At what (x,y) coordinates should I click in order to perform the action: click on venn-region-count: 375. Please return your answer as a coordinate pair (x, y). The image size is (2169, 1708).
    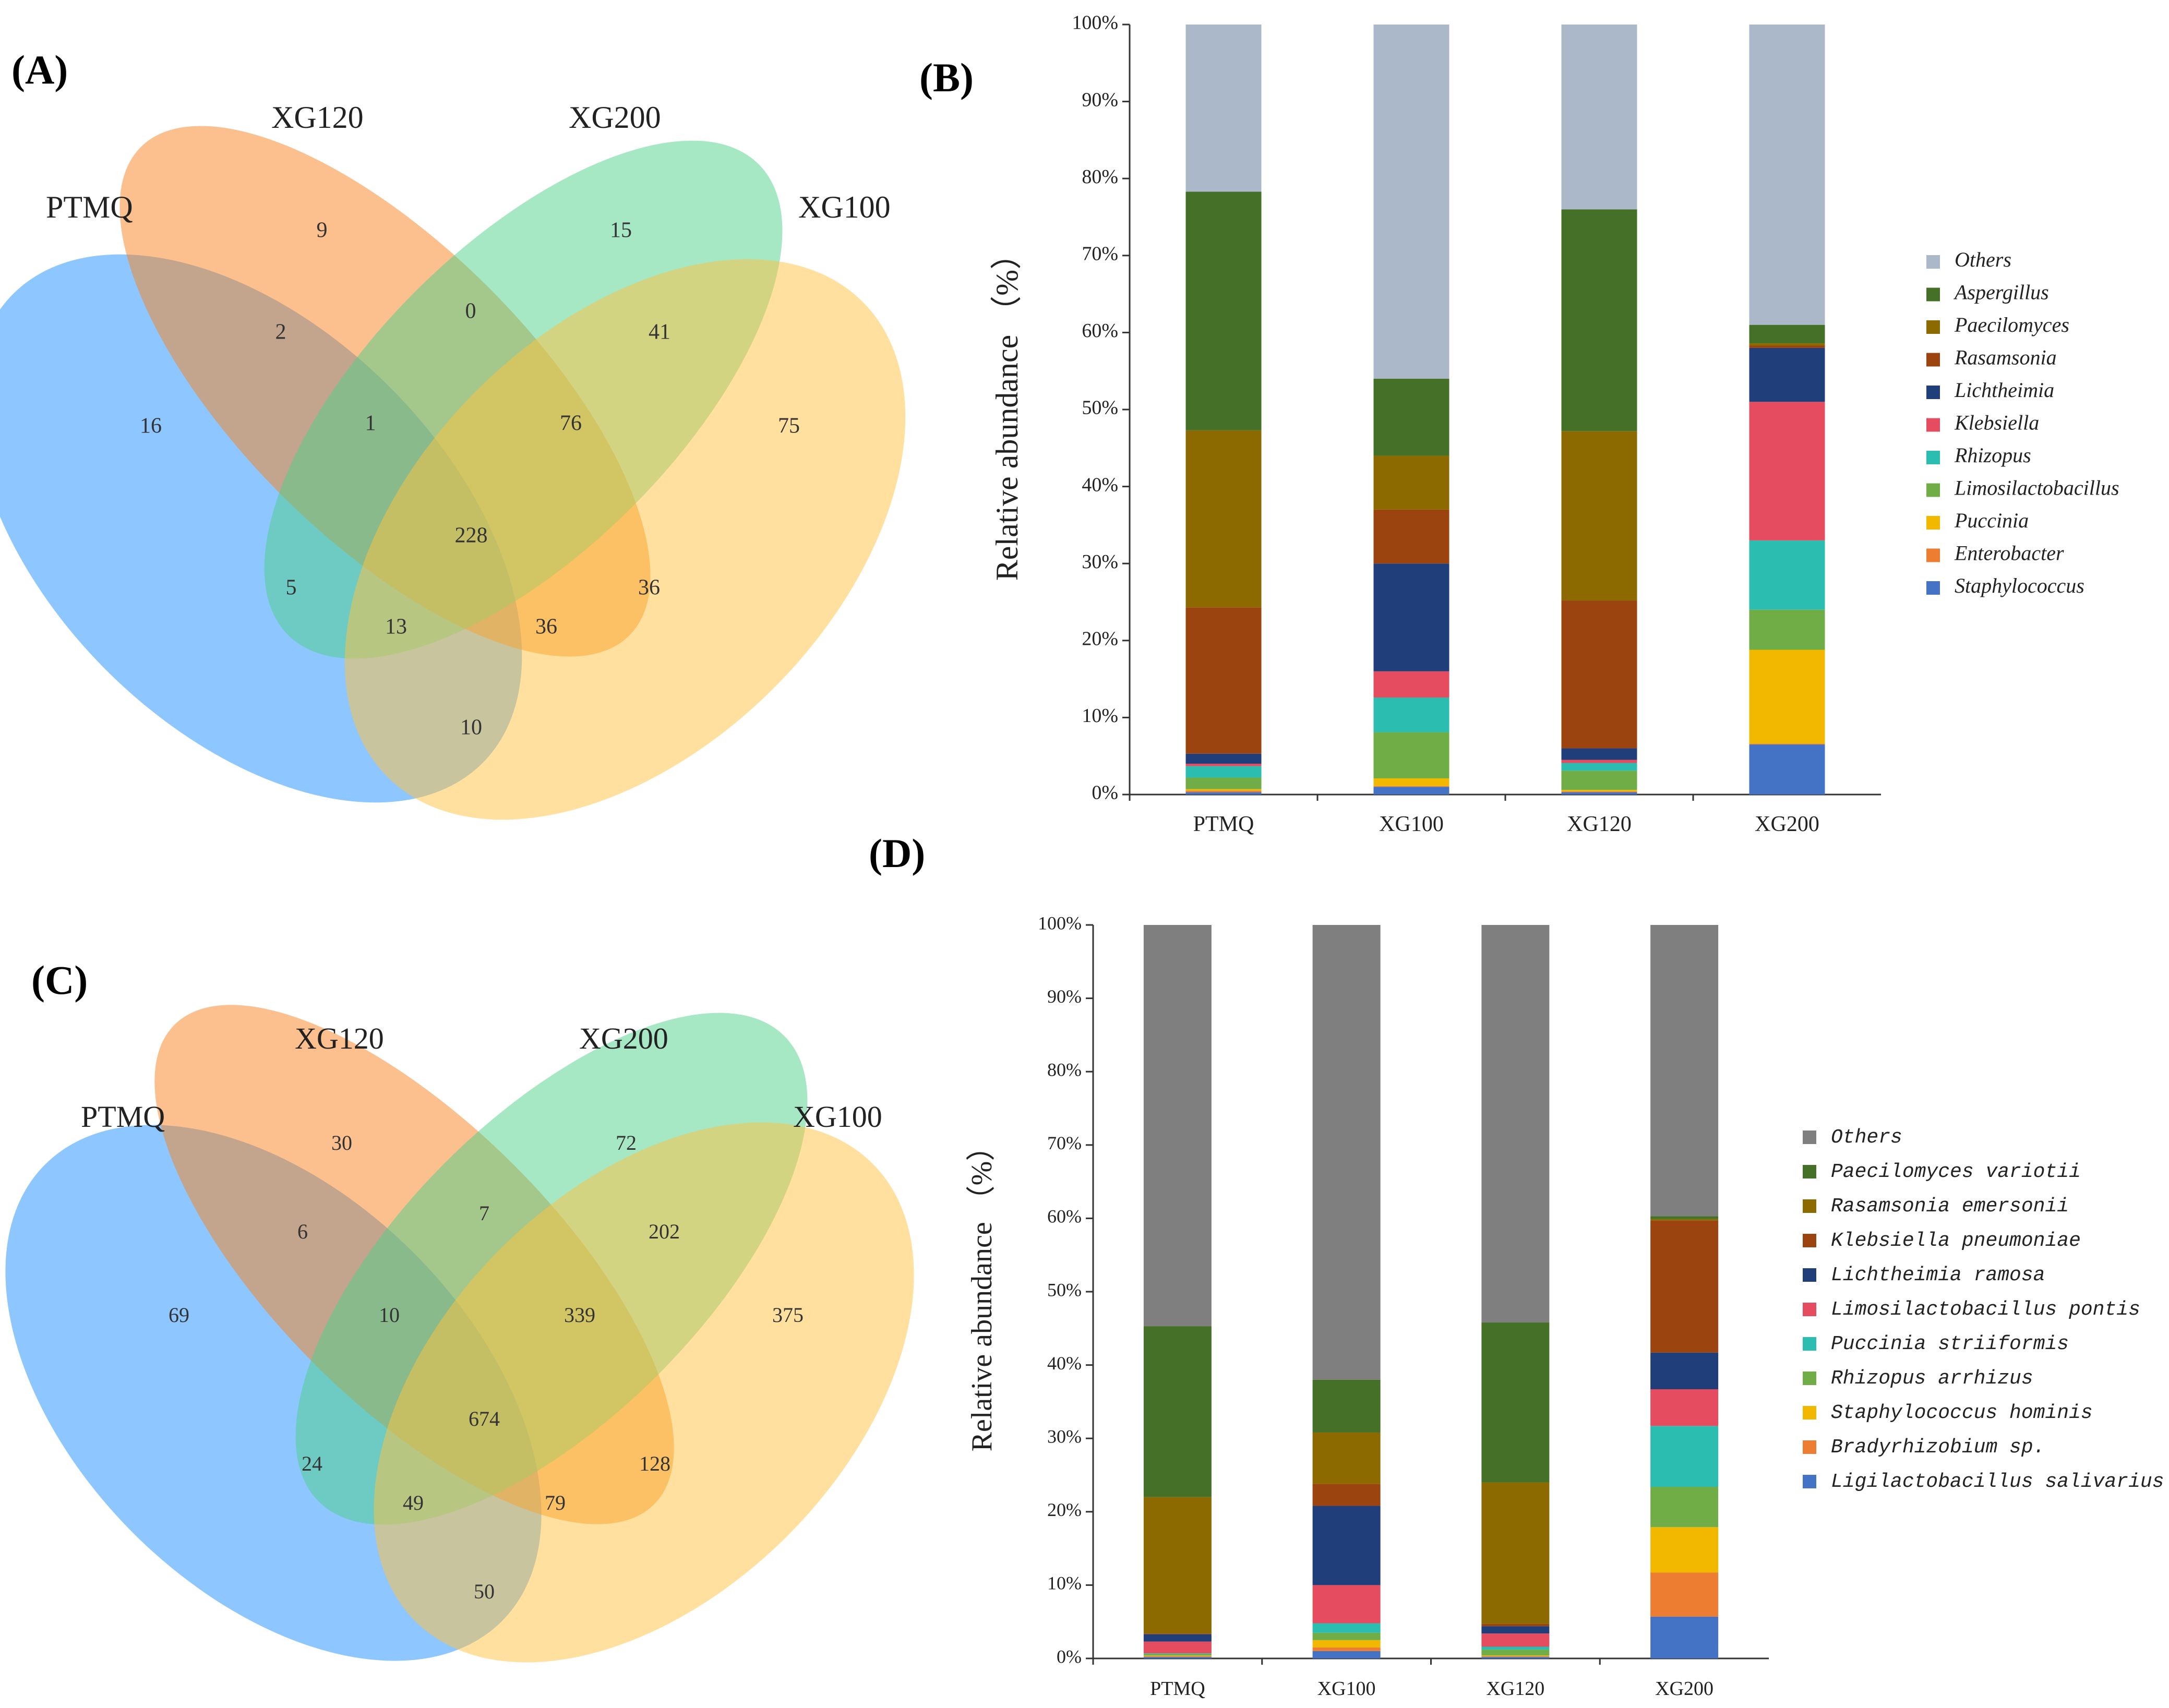
    Looking at the image, I should click on (788, 1315).